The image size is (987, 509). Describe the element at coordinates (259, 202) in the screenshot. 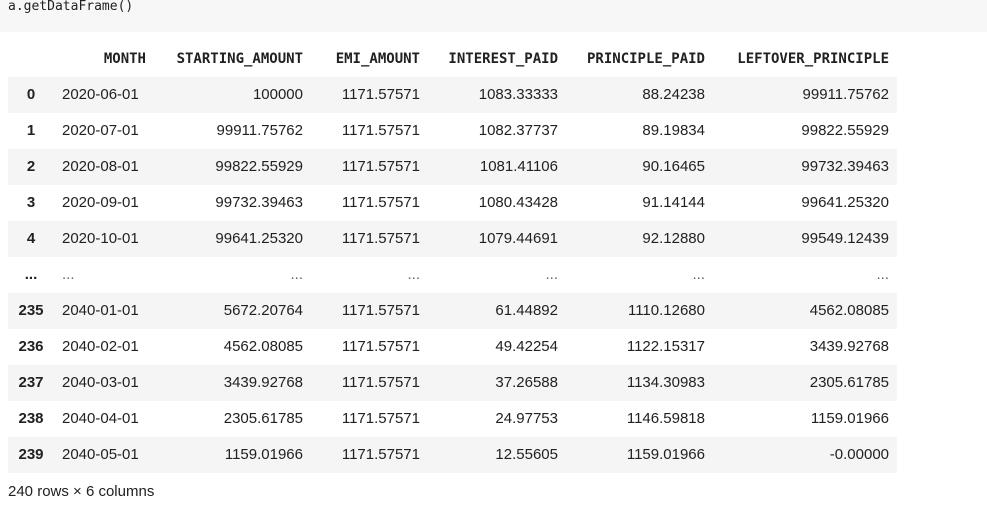

I see `cell-starting-amount: 99732.39463` at that location.